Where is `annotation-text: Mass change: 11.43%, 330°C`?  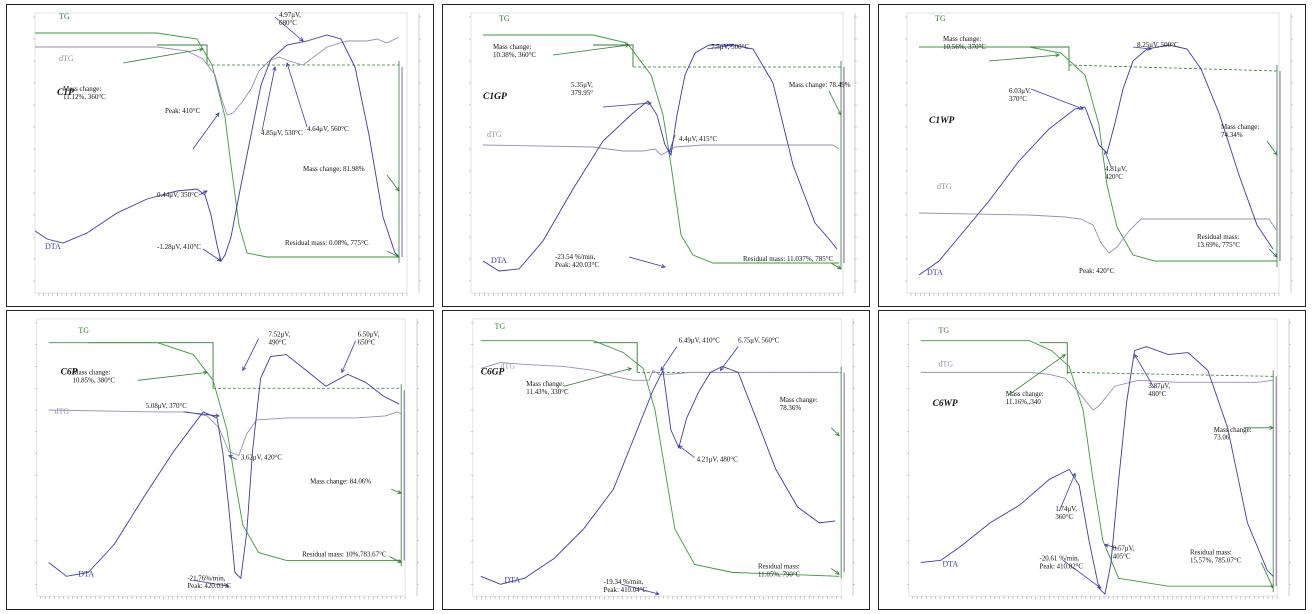
annotation-text: Mass change: 11.43%, 330°C is located at coordinates (547, 388).